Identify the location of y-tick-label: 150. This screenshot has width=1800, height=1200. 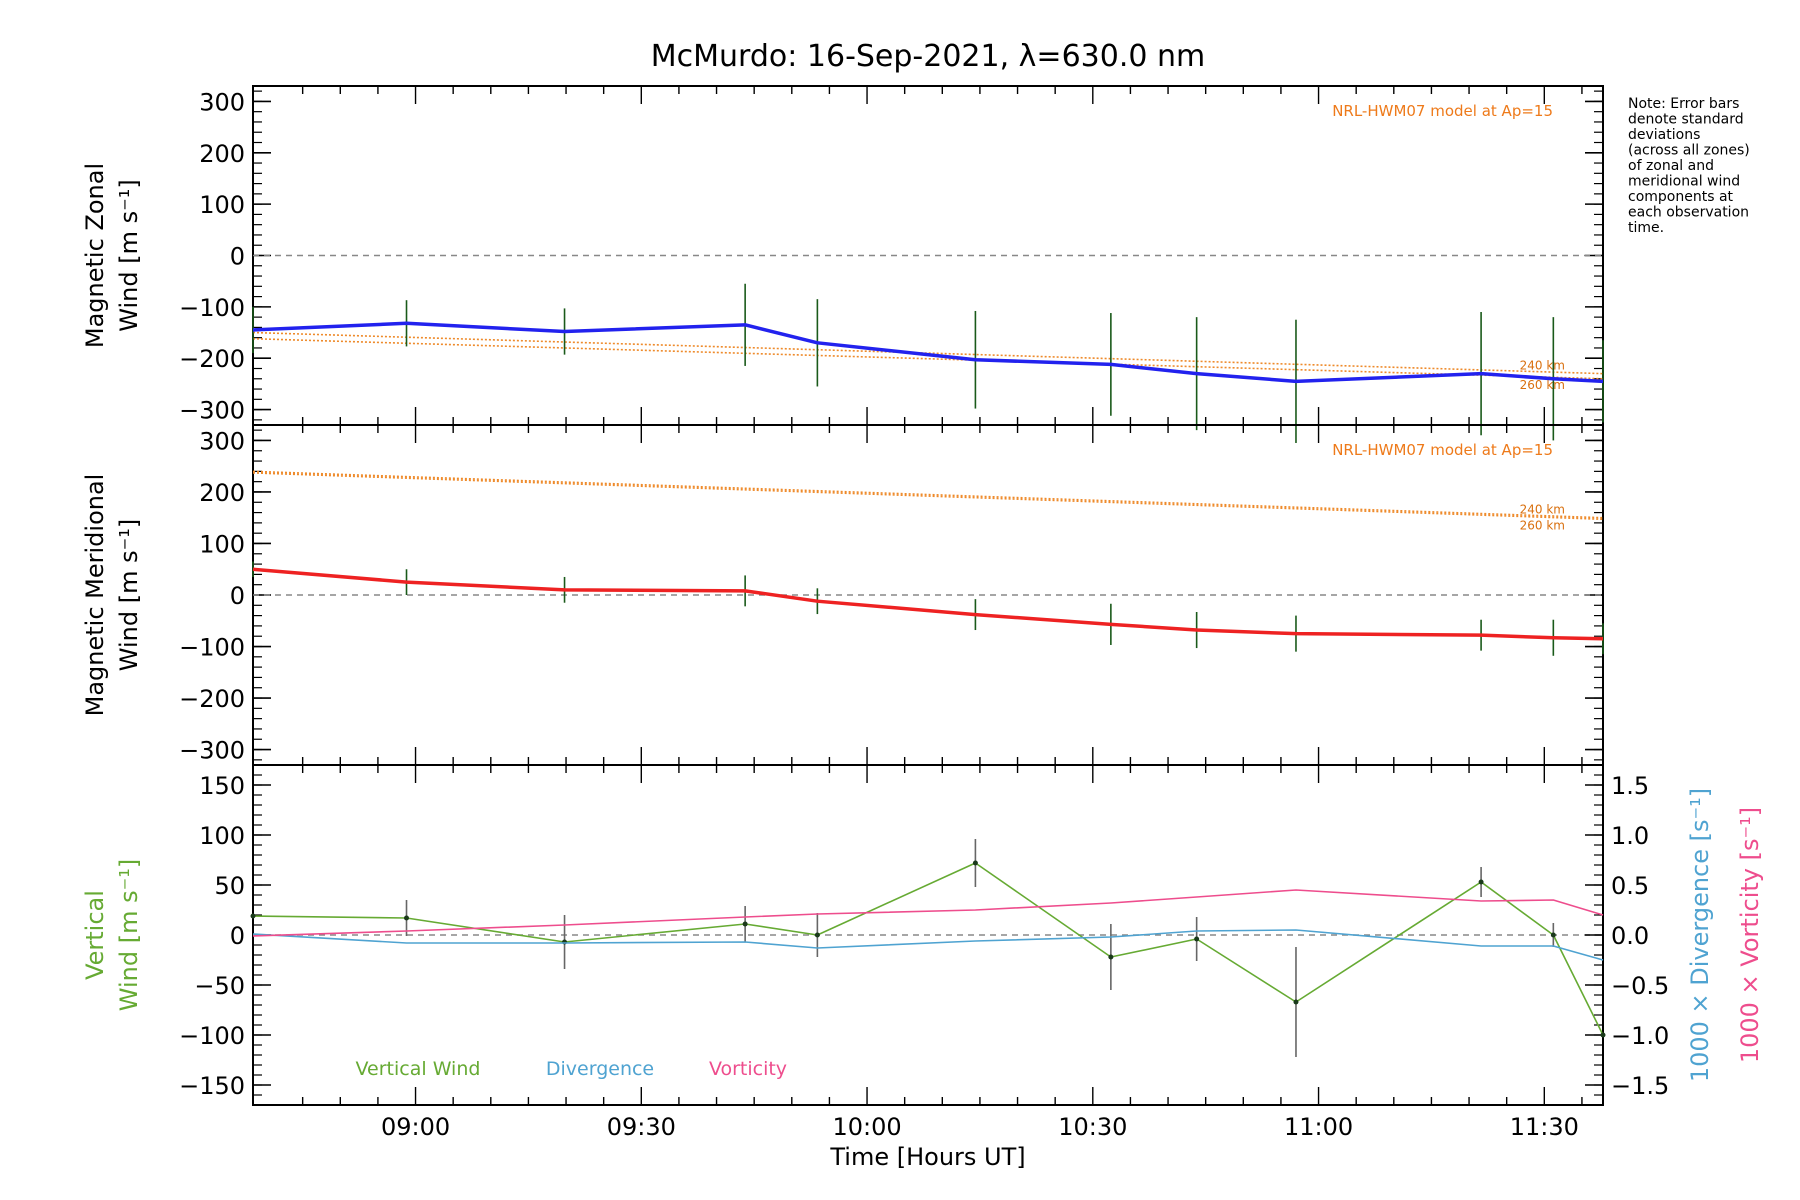
(222, 786).